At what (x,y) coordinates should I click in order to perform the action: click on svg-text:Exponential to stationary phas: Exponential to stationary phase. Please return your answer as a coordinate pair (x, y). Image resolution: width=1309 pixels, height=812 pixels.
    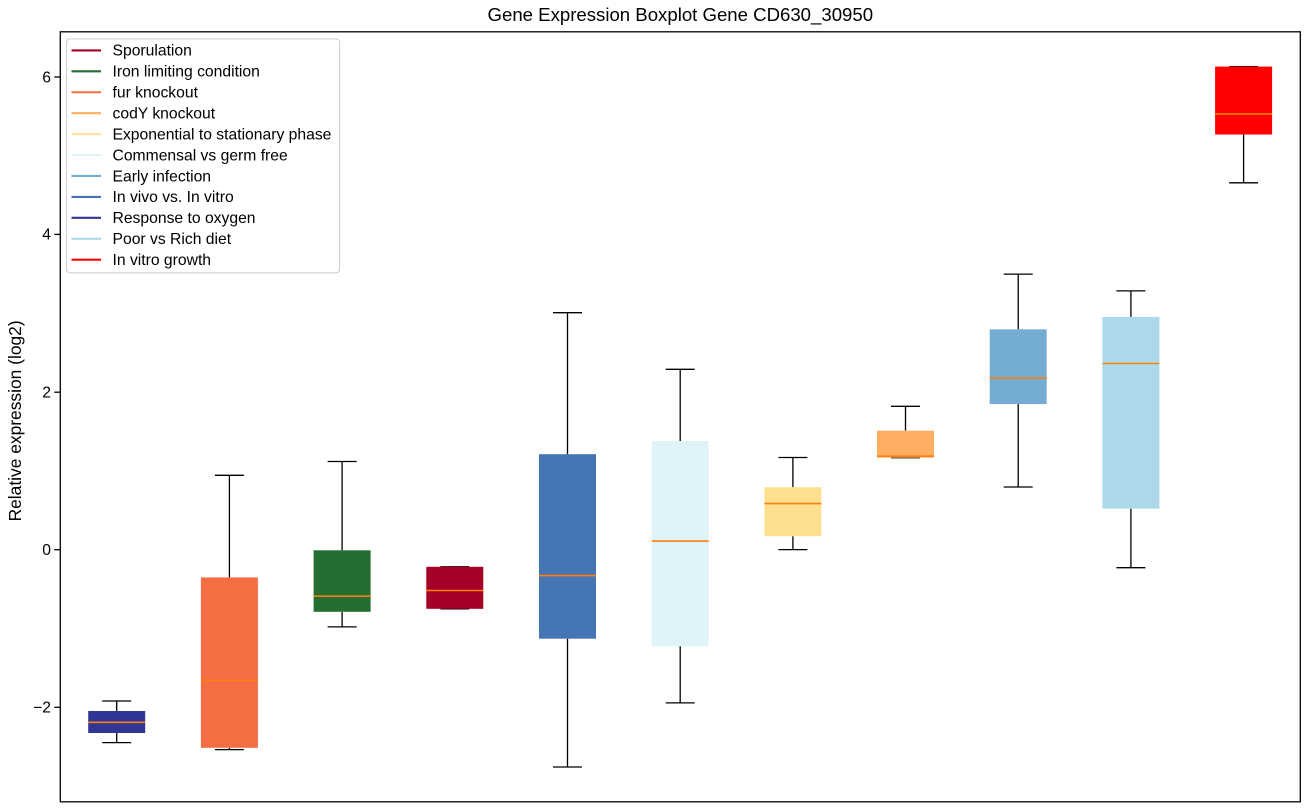
    Looking at the image, I should click on (222, 134).